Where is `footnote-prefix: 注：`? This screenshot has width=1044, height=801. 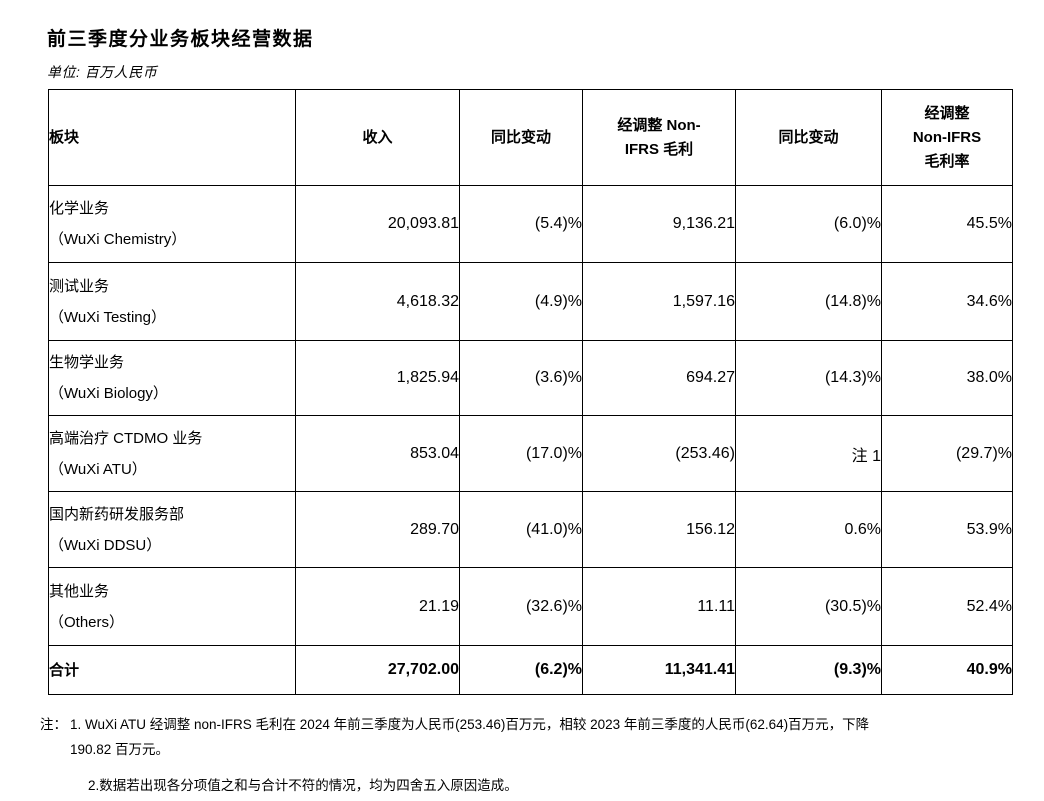 footnote-prefix: 注： is located at coordinates (53, 724).